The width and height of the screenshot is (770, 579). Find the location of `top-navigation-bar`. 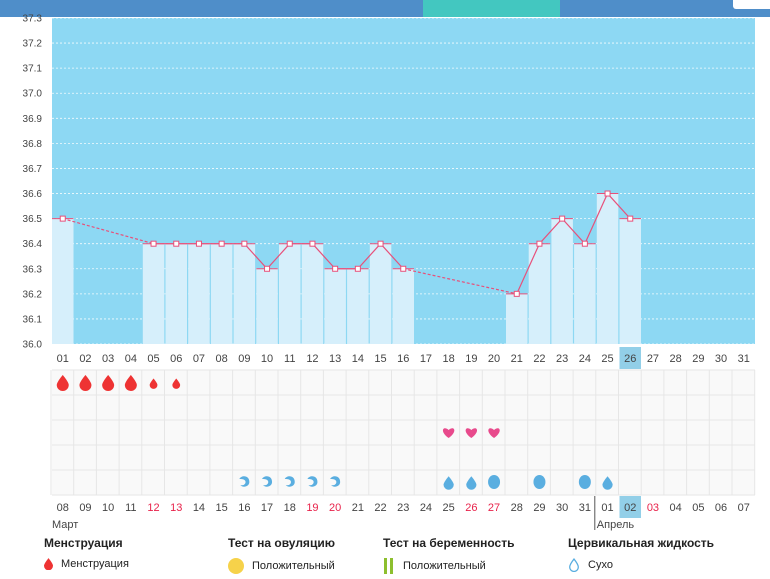

top-navigation-bar is located at coordinates (385, 8).